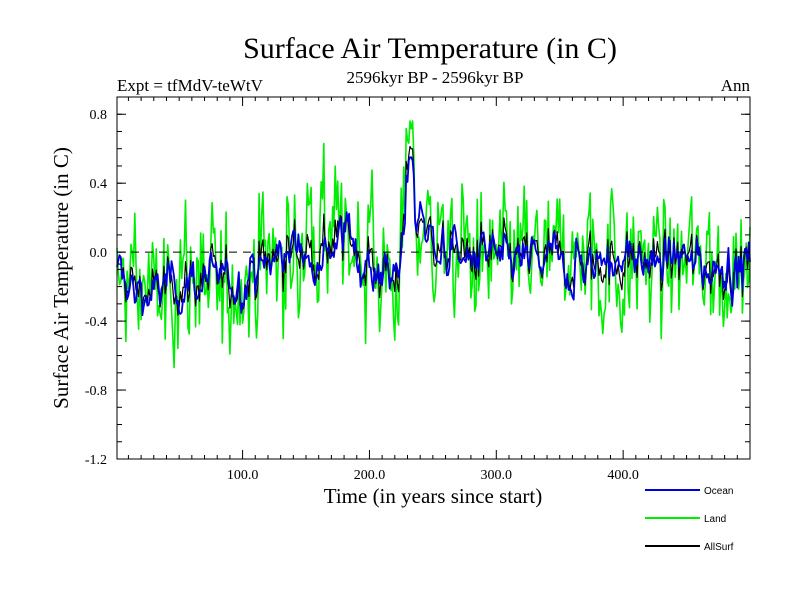 This screenshot has width=800, height=600. Describe the element at coordinates (433, 496) in the screenshot. I see `x-axis-label: Time (in years since start)` at that location.